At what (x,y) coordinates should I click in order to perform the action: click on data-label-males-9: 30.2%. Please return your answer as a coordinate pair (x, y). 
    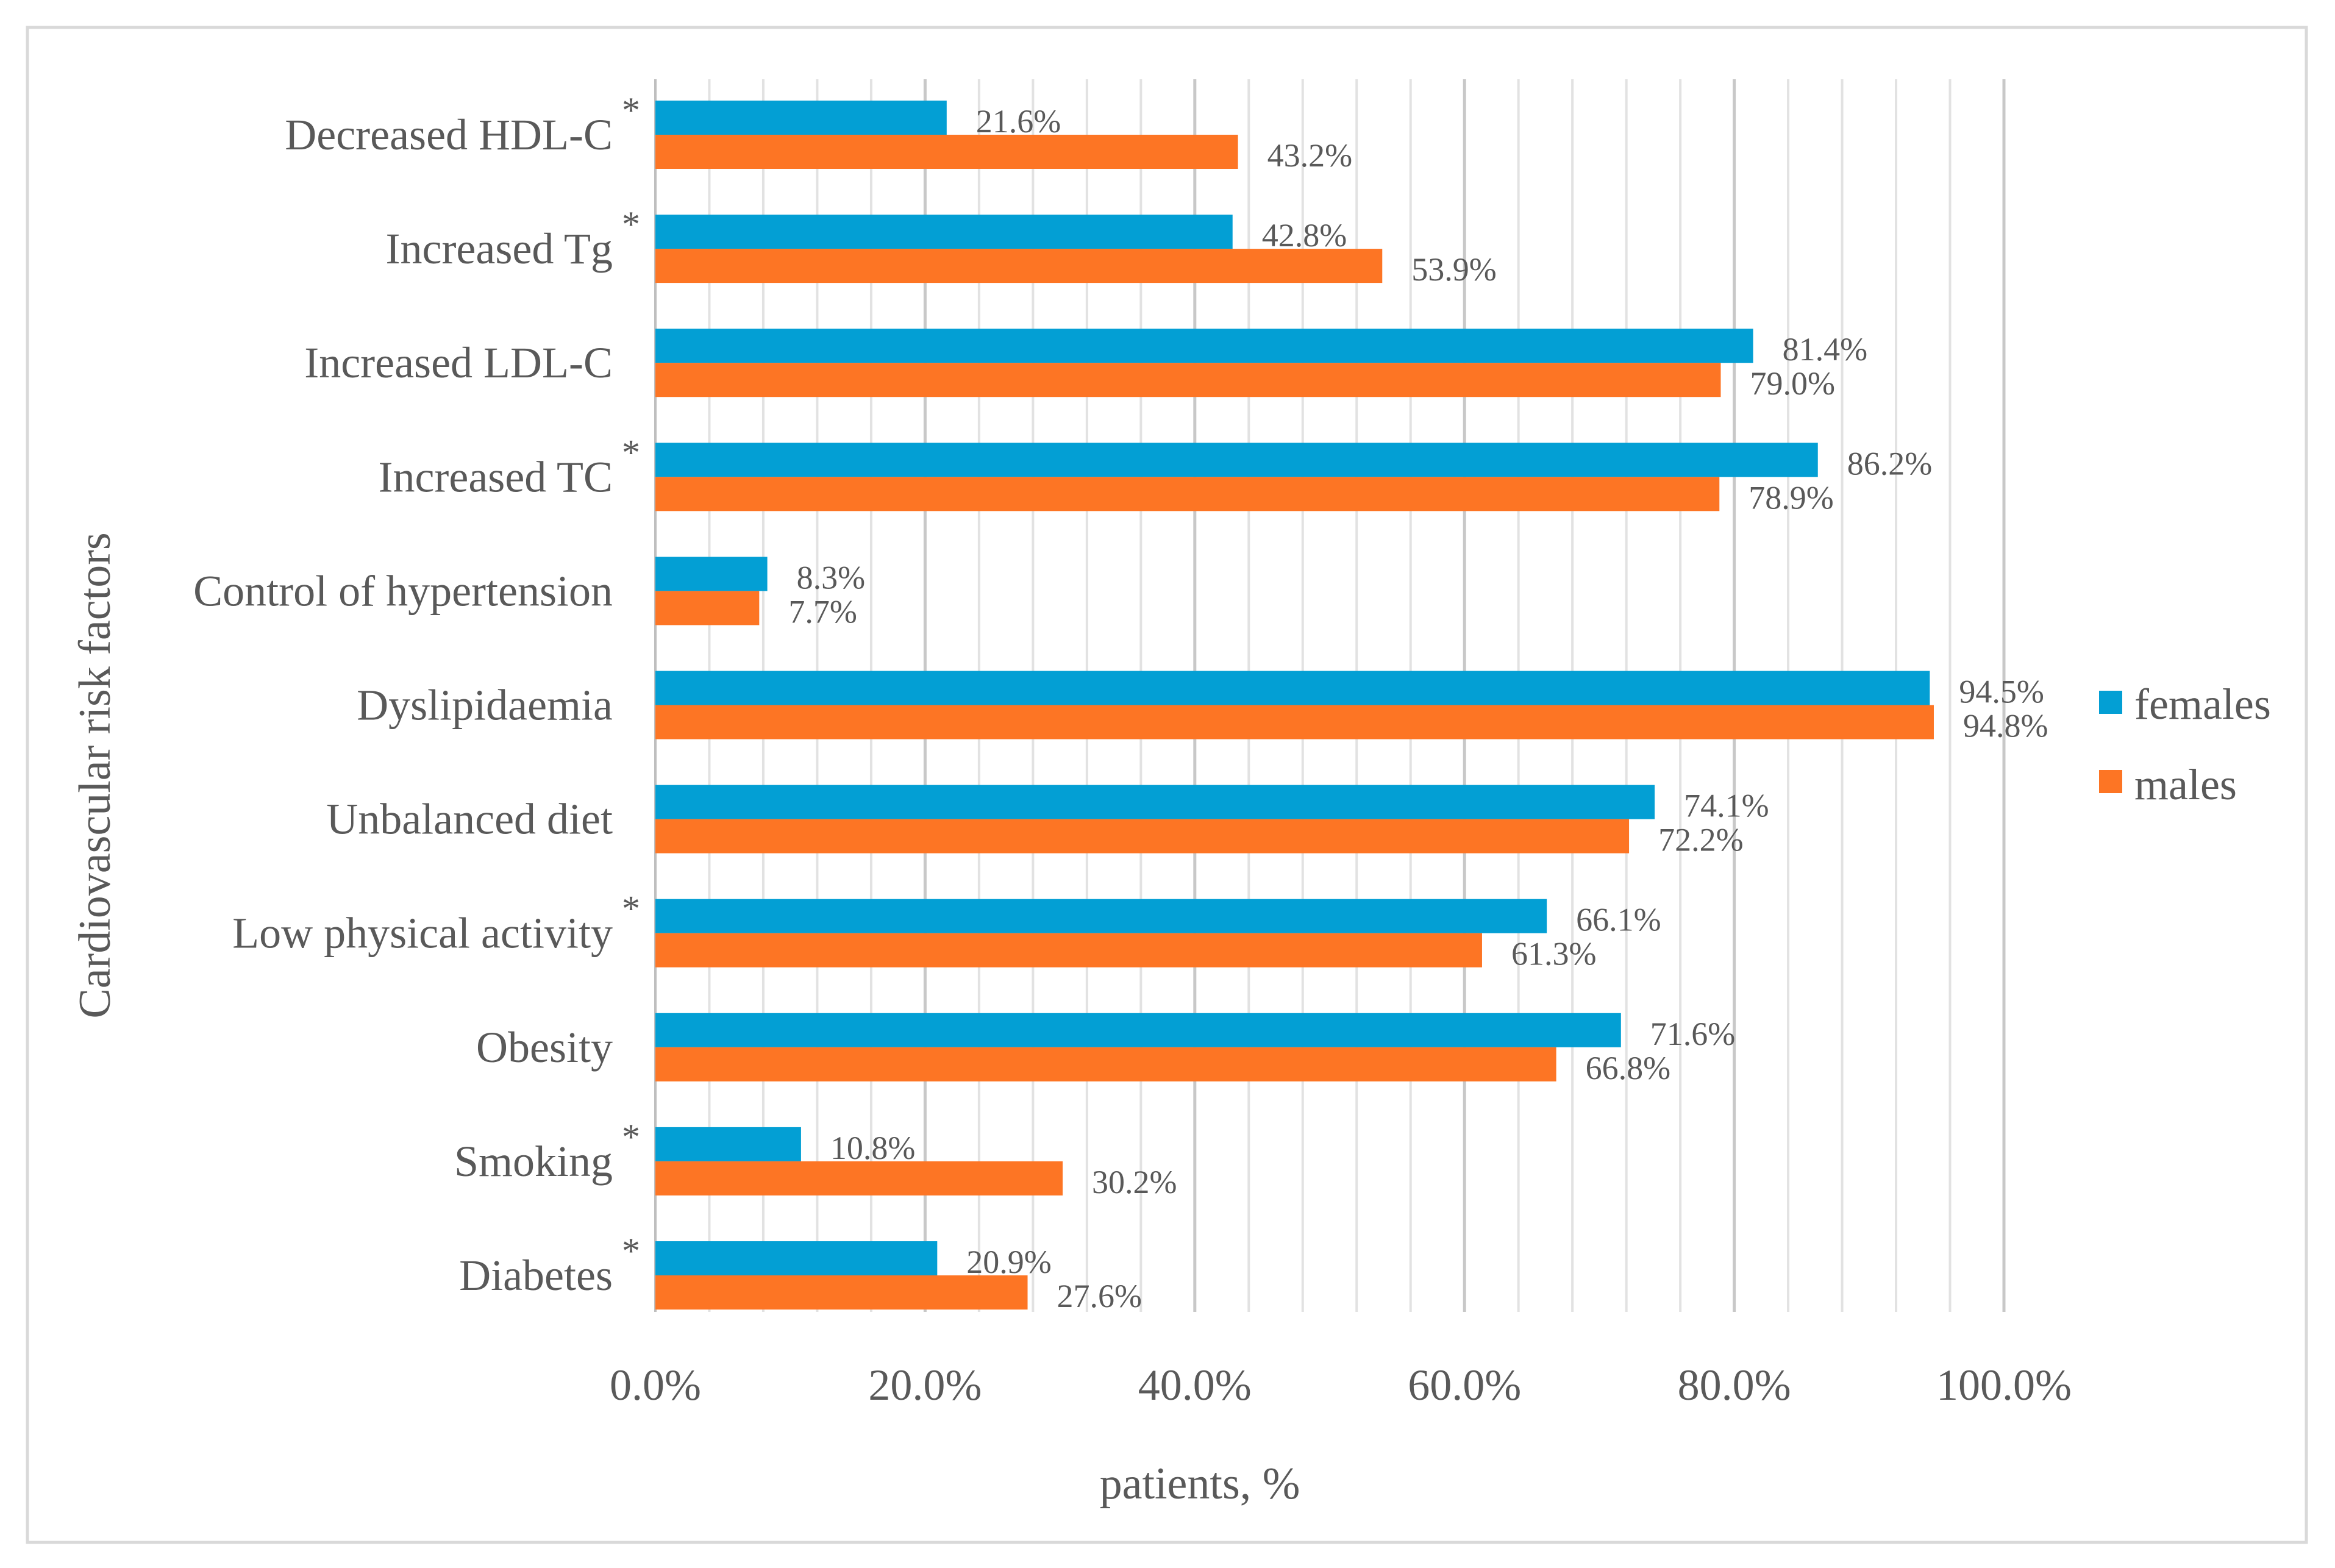
    Looking at the image, I should click on (1134, 1182).